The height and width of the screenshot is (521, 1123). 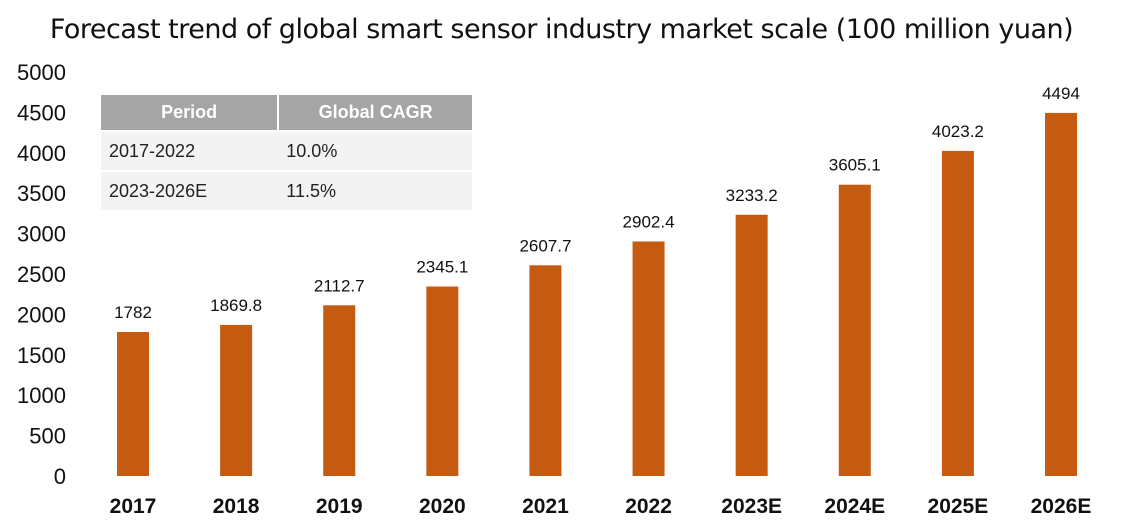 I want to click on y-tick-label: 4500, so click(x=41, y=112).